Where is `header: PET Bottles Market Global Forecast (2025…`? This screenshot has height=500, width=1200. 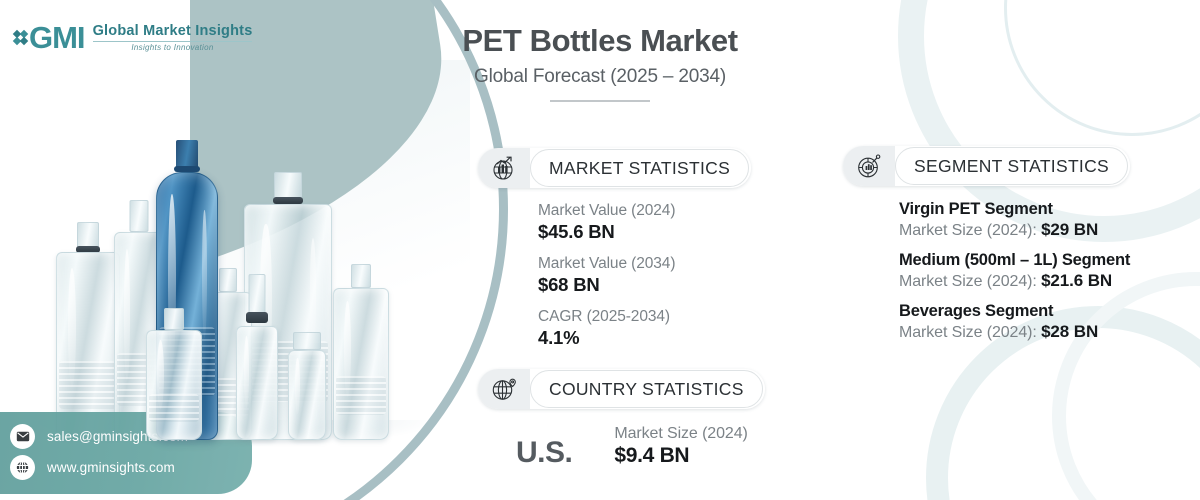 header: PET Bottles Market Global Forecast (2025… is located at coordinates (600, 62).